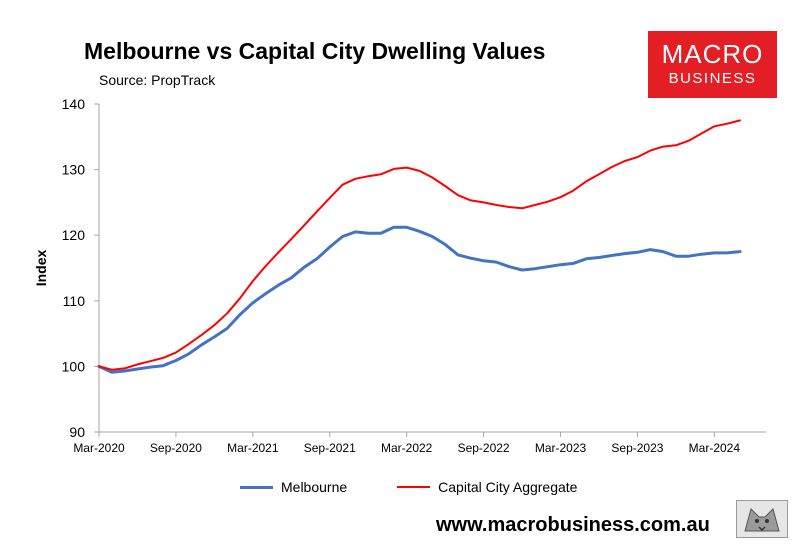  I want to click on wolf-mascot-icon, so click(762, 519).